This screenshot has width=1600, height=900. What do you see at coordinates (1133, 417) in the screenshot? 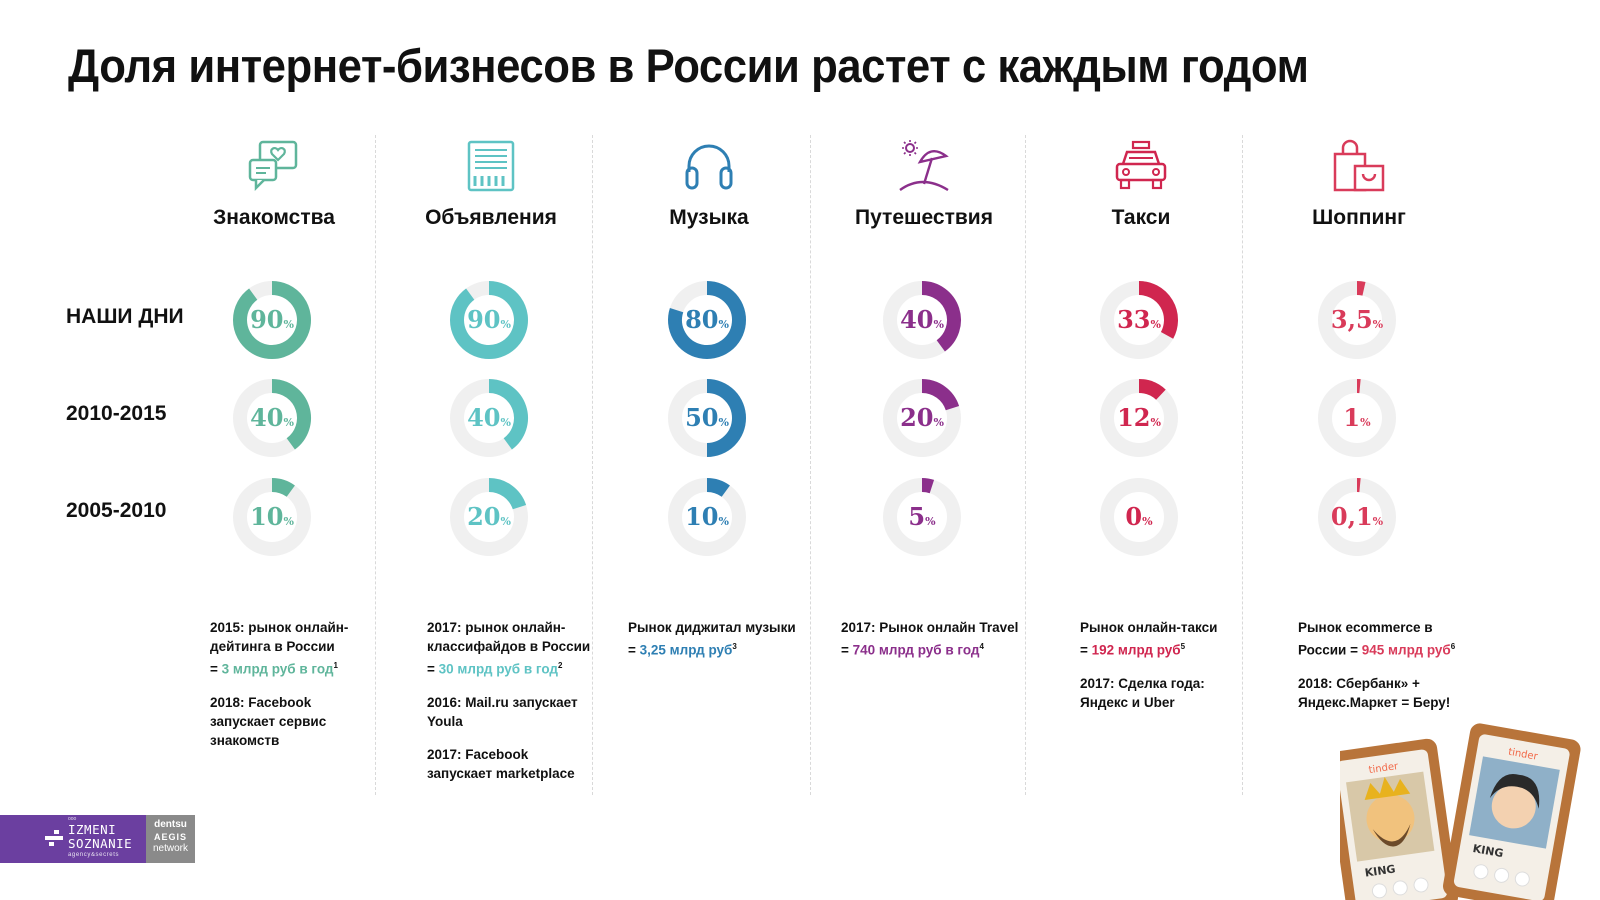
I see `donut-value-number: 12` at bounding box center [1133, 417].